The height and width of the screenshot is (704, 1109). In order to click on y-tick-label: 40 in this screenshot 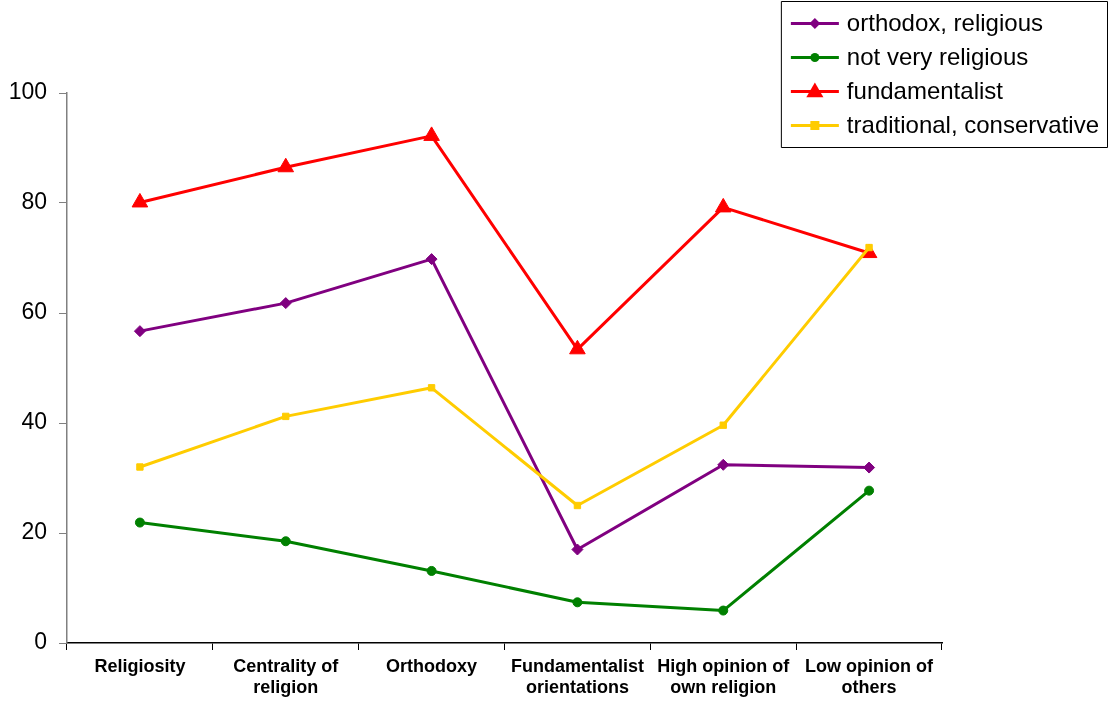, I will do `click(34, 421)`.